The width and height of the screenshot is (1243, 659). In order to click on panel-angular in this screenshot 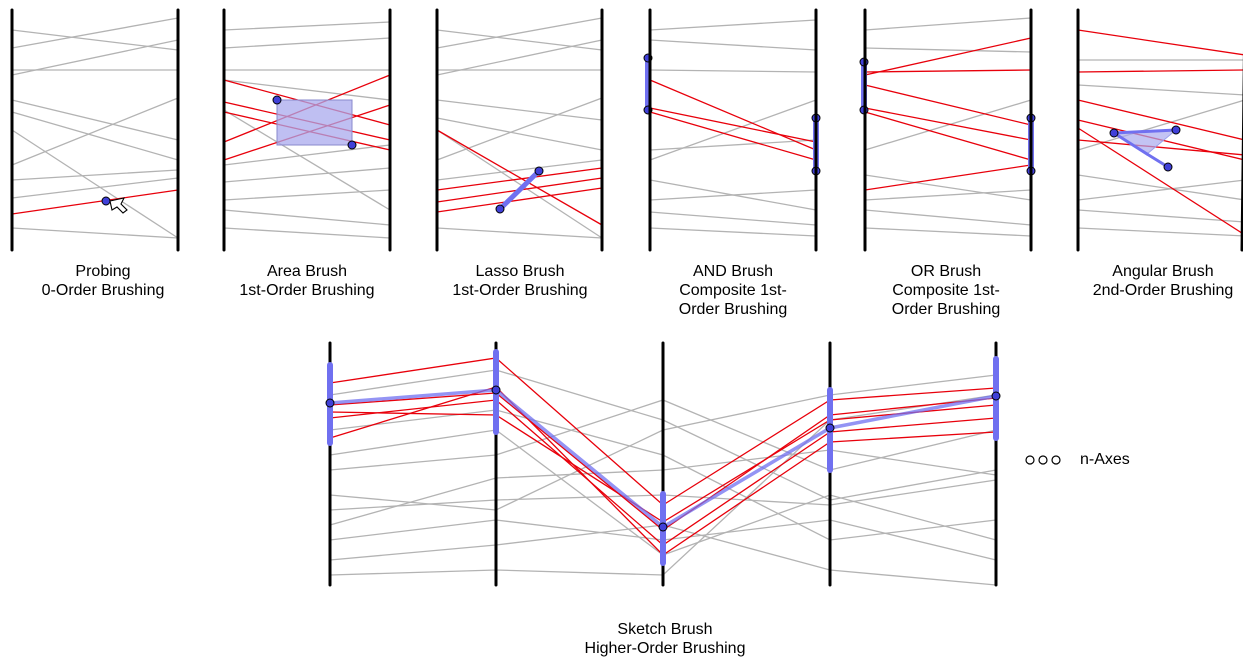, I will do `click(1159, 130)`.